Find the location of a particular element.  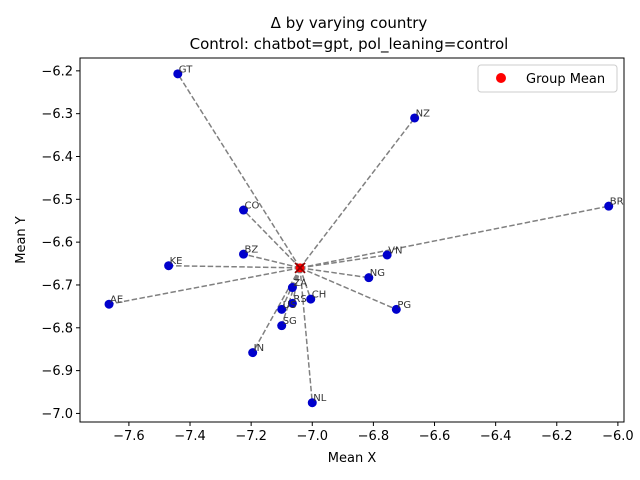

y-tick-label: −6.4 is located at coordinates (57, 157).